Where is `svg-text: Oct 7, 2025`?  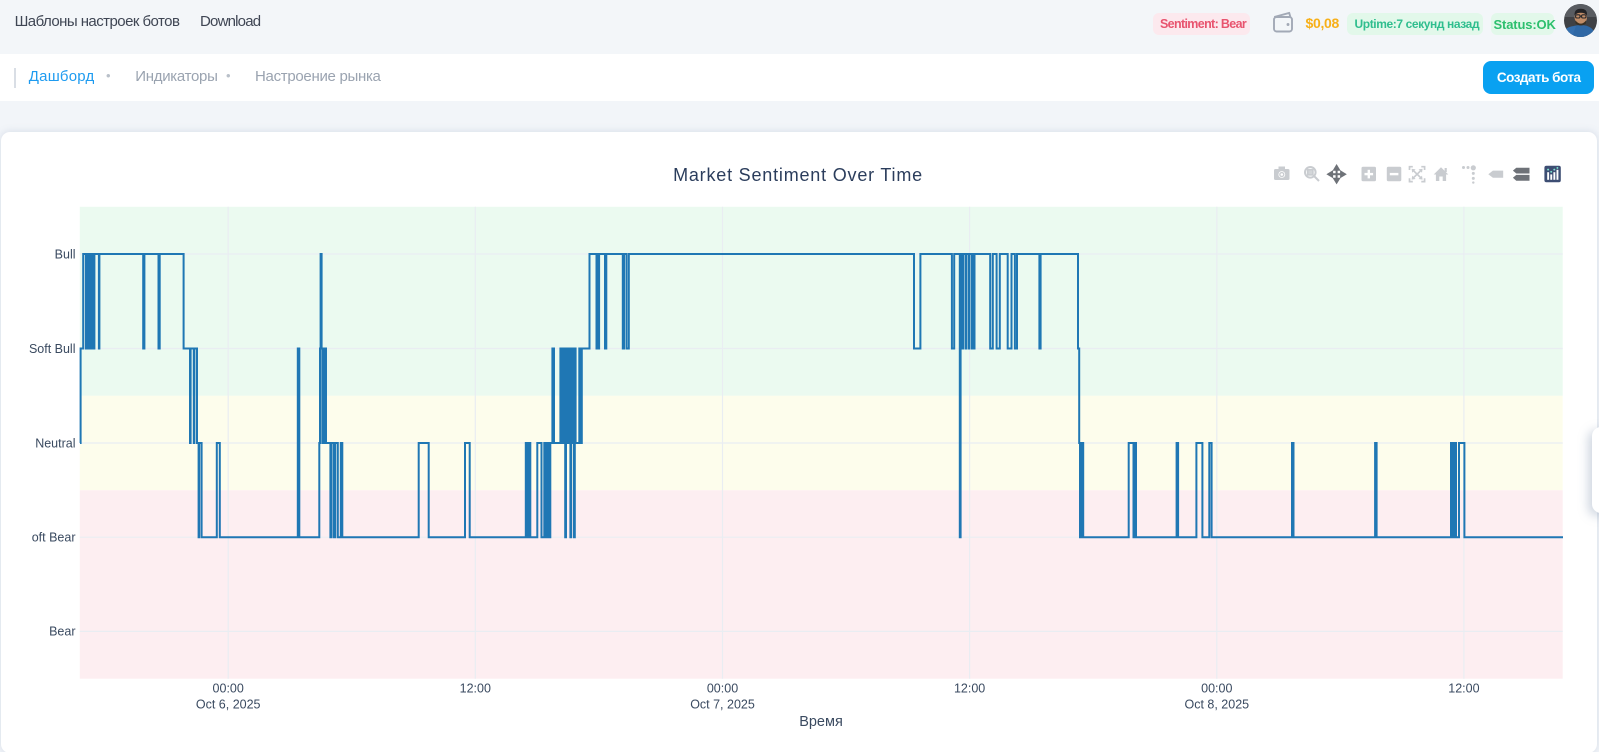
svg-text: Oct 7, 2025 is located at coordinates (722, 705).